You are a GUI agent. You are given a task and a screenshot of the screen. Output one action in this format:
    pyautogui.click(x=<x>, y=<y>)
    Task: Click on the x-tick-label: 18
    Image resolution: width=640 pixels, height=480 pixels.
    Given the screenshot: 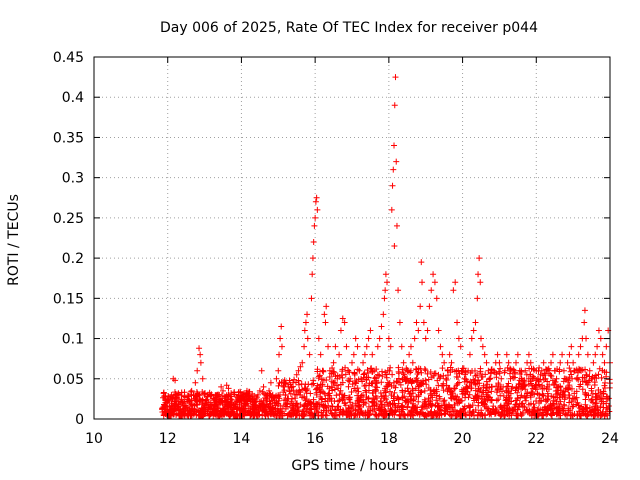 What is the action you would take?
    pyautogui.click(x=389, y=439)
    